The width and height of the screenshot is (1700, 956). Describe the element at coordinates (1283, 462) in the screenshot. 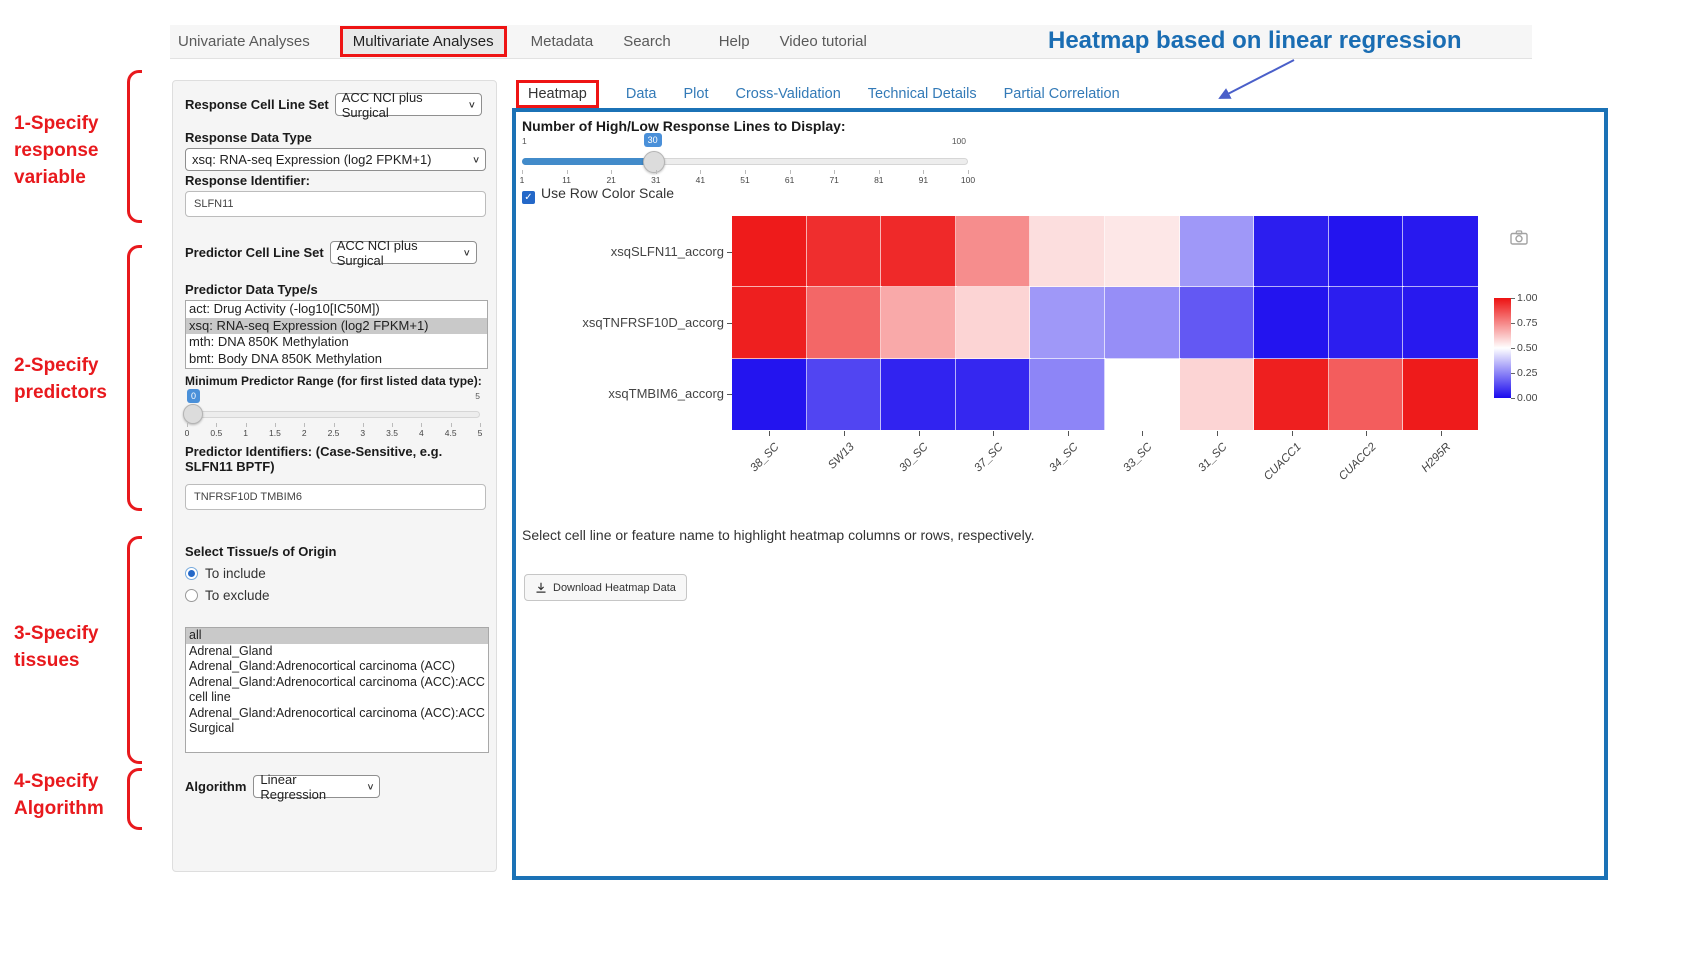

I see `heatmap-column-label: CUACC1` at that location.